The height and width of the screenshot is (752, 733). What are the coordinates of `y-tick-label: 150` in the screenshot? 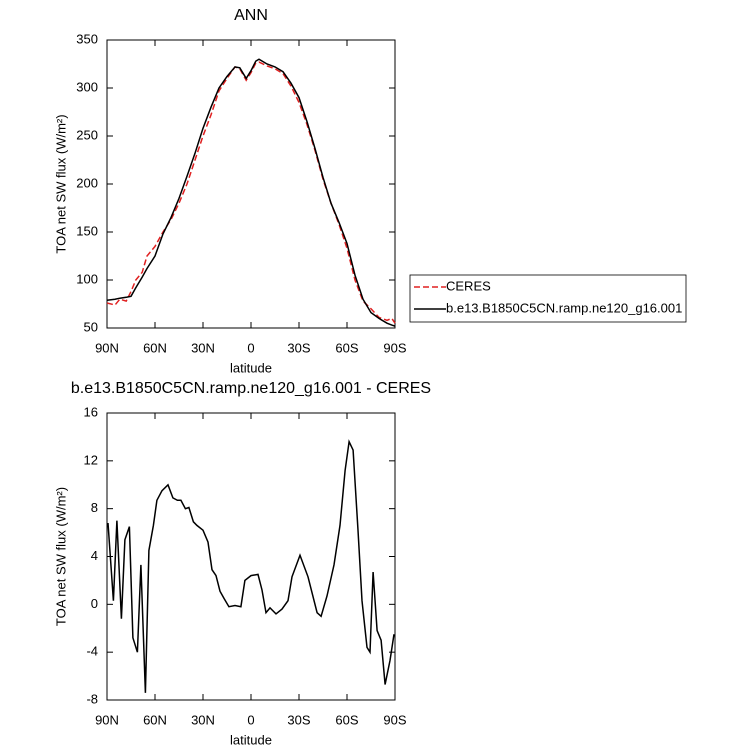 It's located at (87, 230).